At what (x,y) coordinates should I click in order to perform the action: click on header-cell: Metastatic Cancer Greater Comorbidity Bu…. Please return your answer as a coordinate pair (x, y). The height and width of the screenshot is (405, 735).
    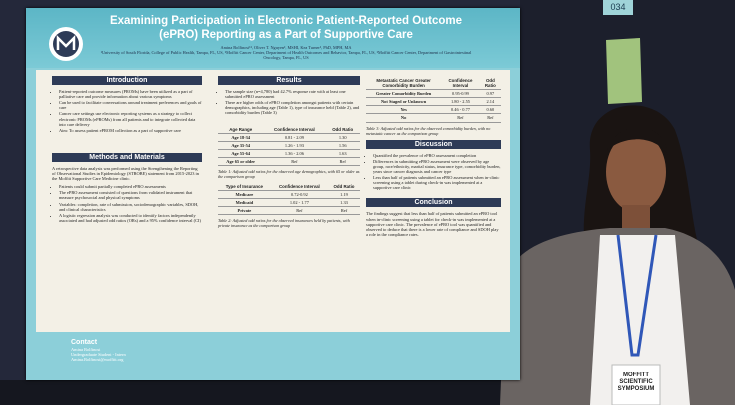
    Looking at the image, I should click on (404, 84).